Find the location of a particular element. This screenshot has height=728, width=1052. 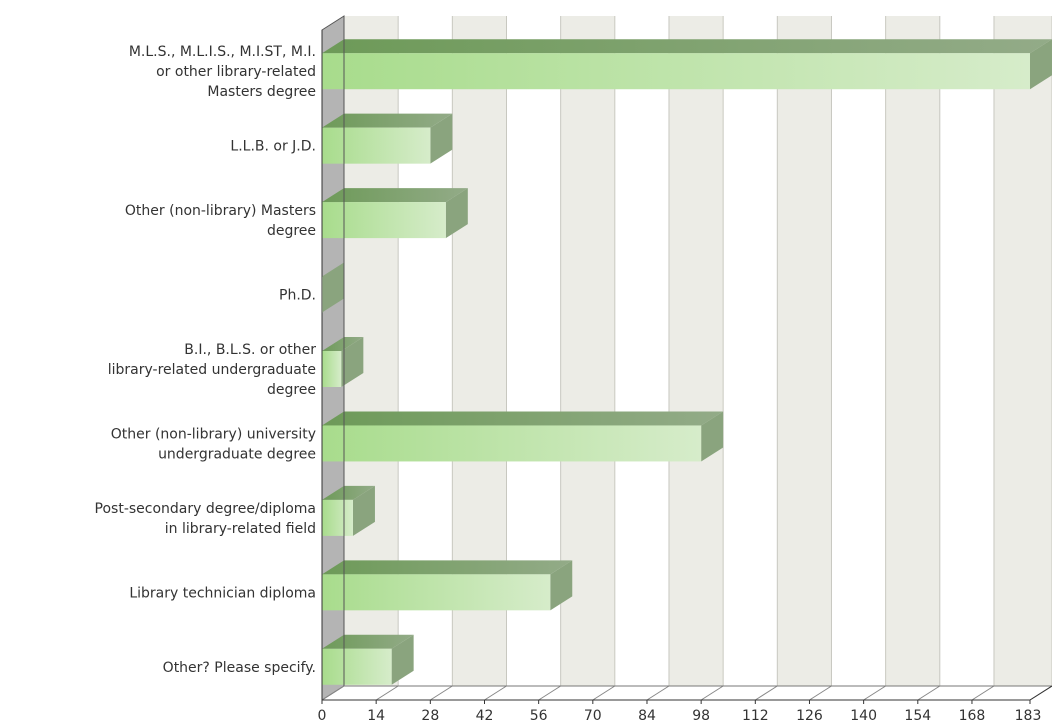

x-tick-label: 112 is located at coordinates (755, 716).